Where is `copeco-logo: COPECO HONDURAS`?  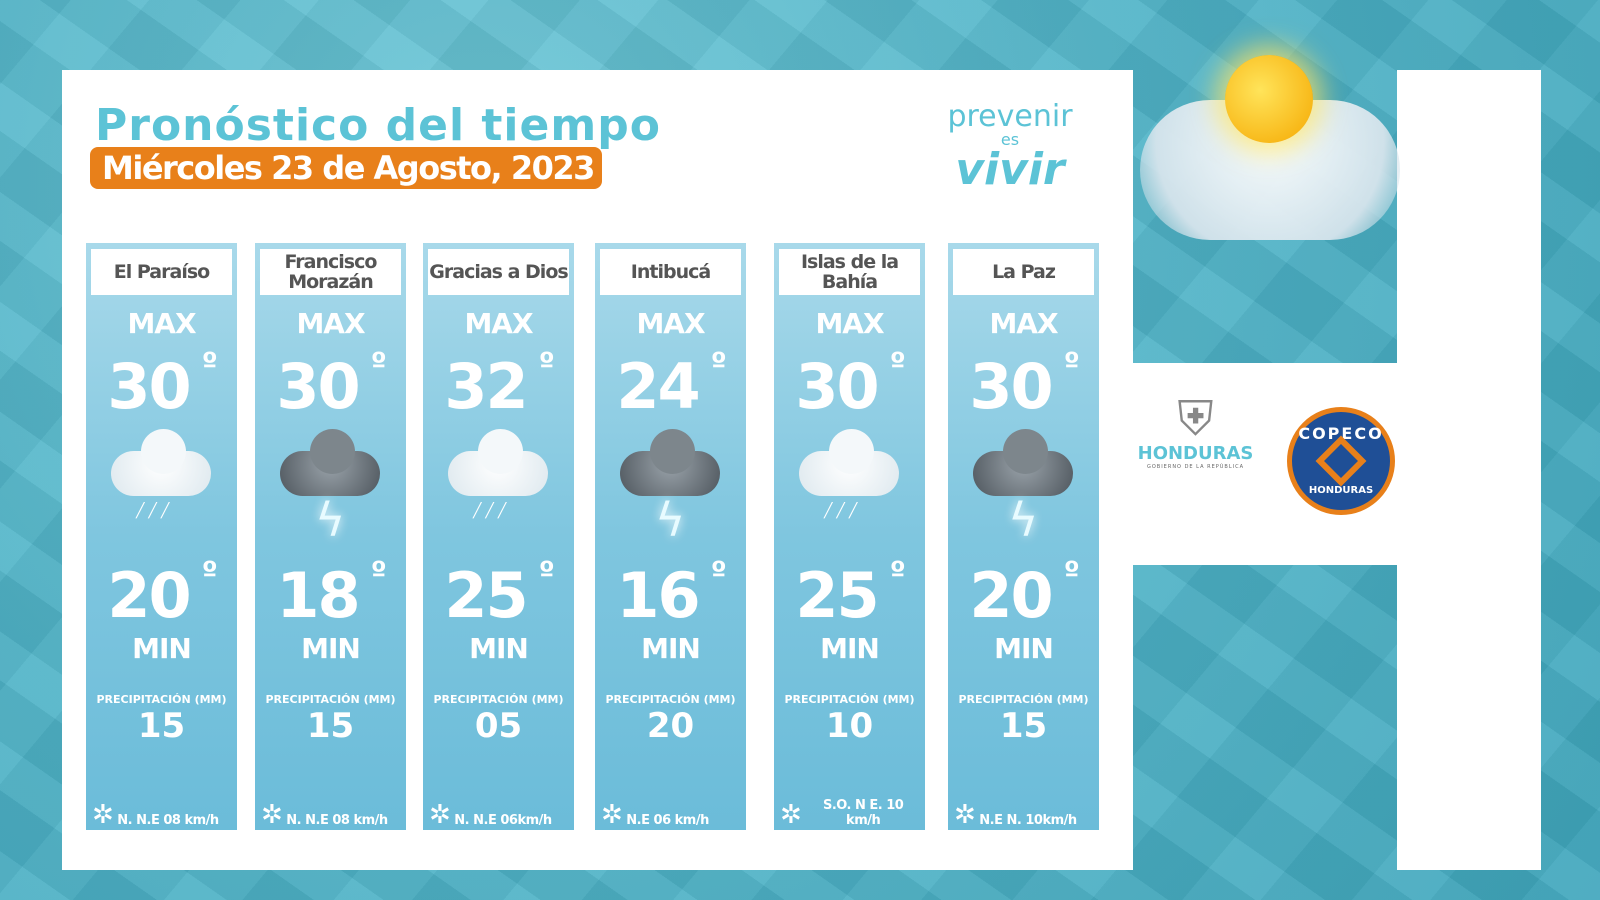 copeco-logo: COPECO HONDURAS is located at coordinates (1341, 461).